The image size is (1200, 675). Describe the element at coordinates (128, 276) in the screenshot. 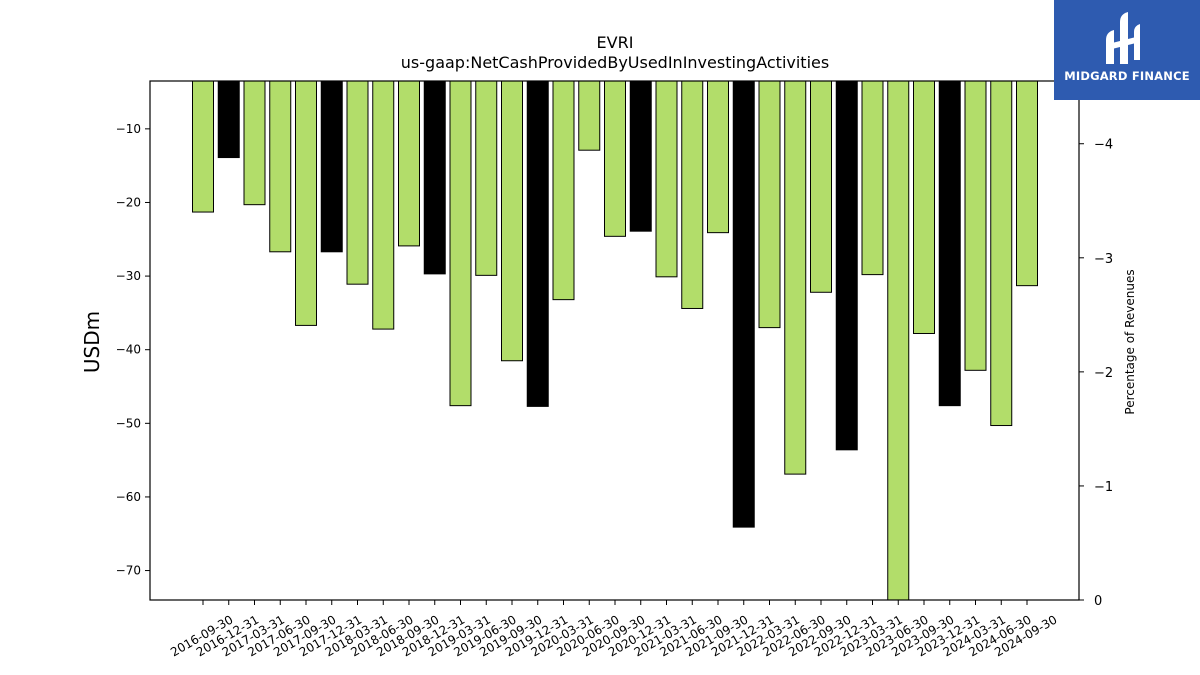

I see `y-tick-label: −30` at that location.